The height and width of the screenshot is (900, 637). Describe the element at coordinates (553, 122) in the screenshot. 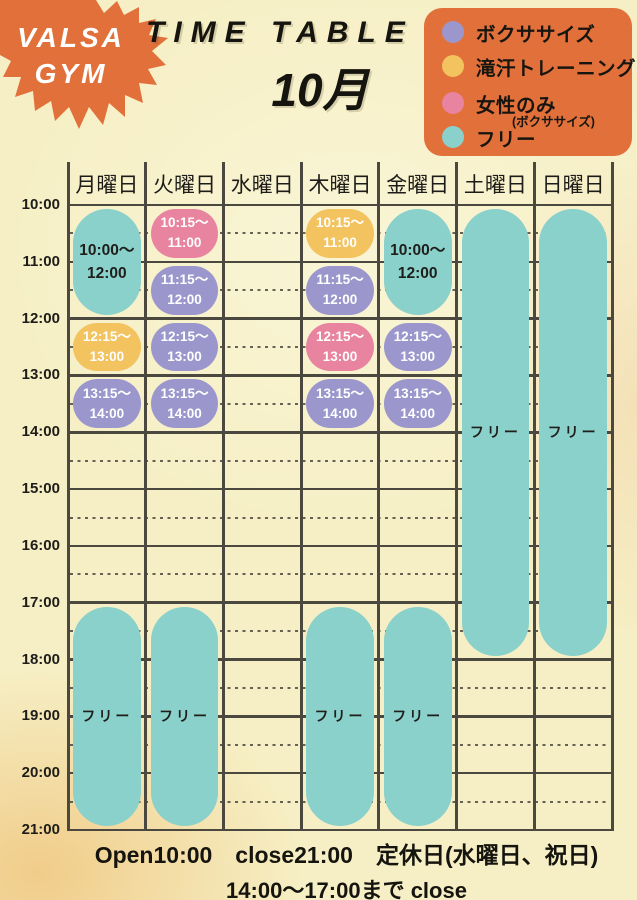

I see `legend-sublabel: (ボクササイズ)` at that location.